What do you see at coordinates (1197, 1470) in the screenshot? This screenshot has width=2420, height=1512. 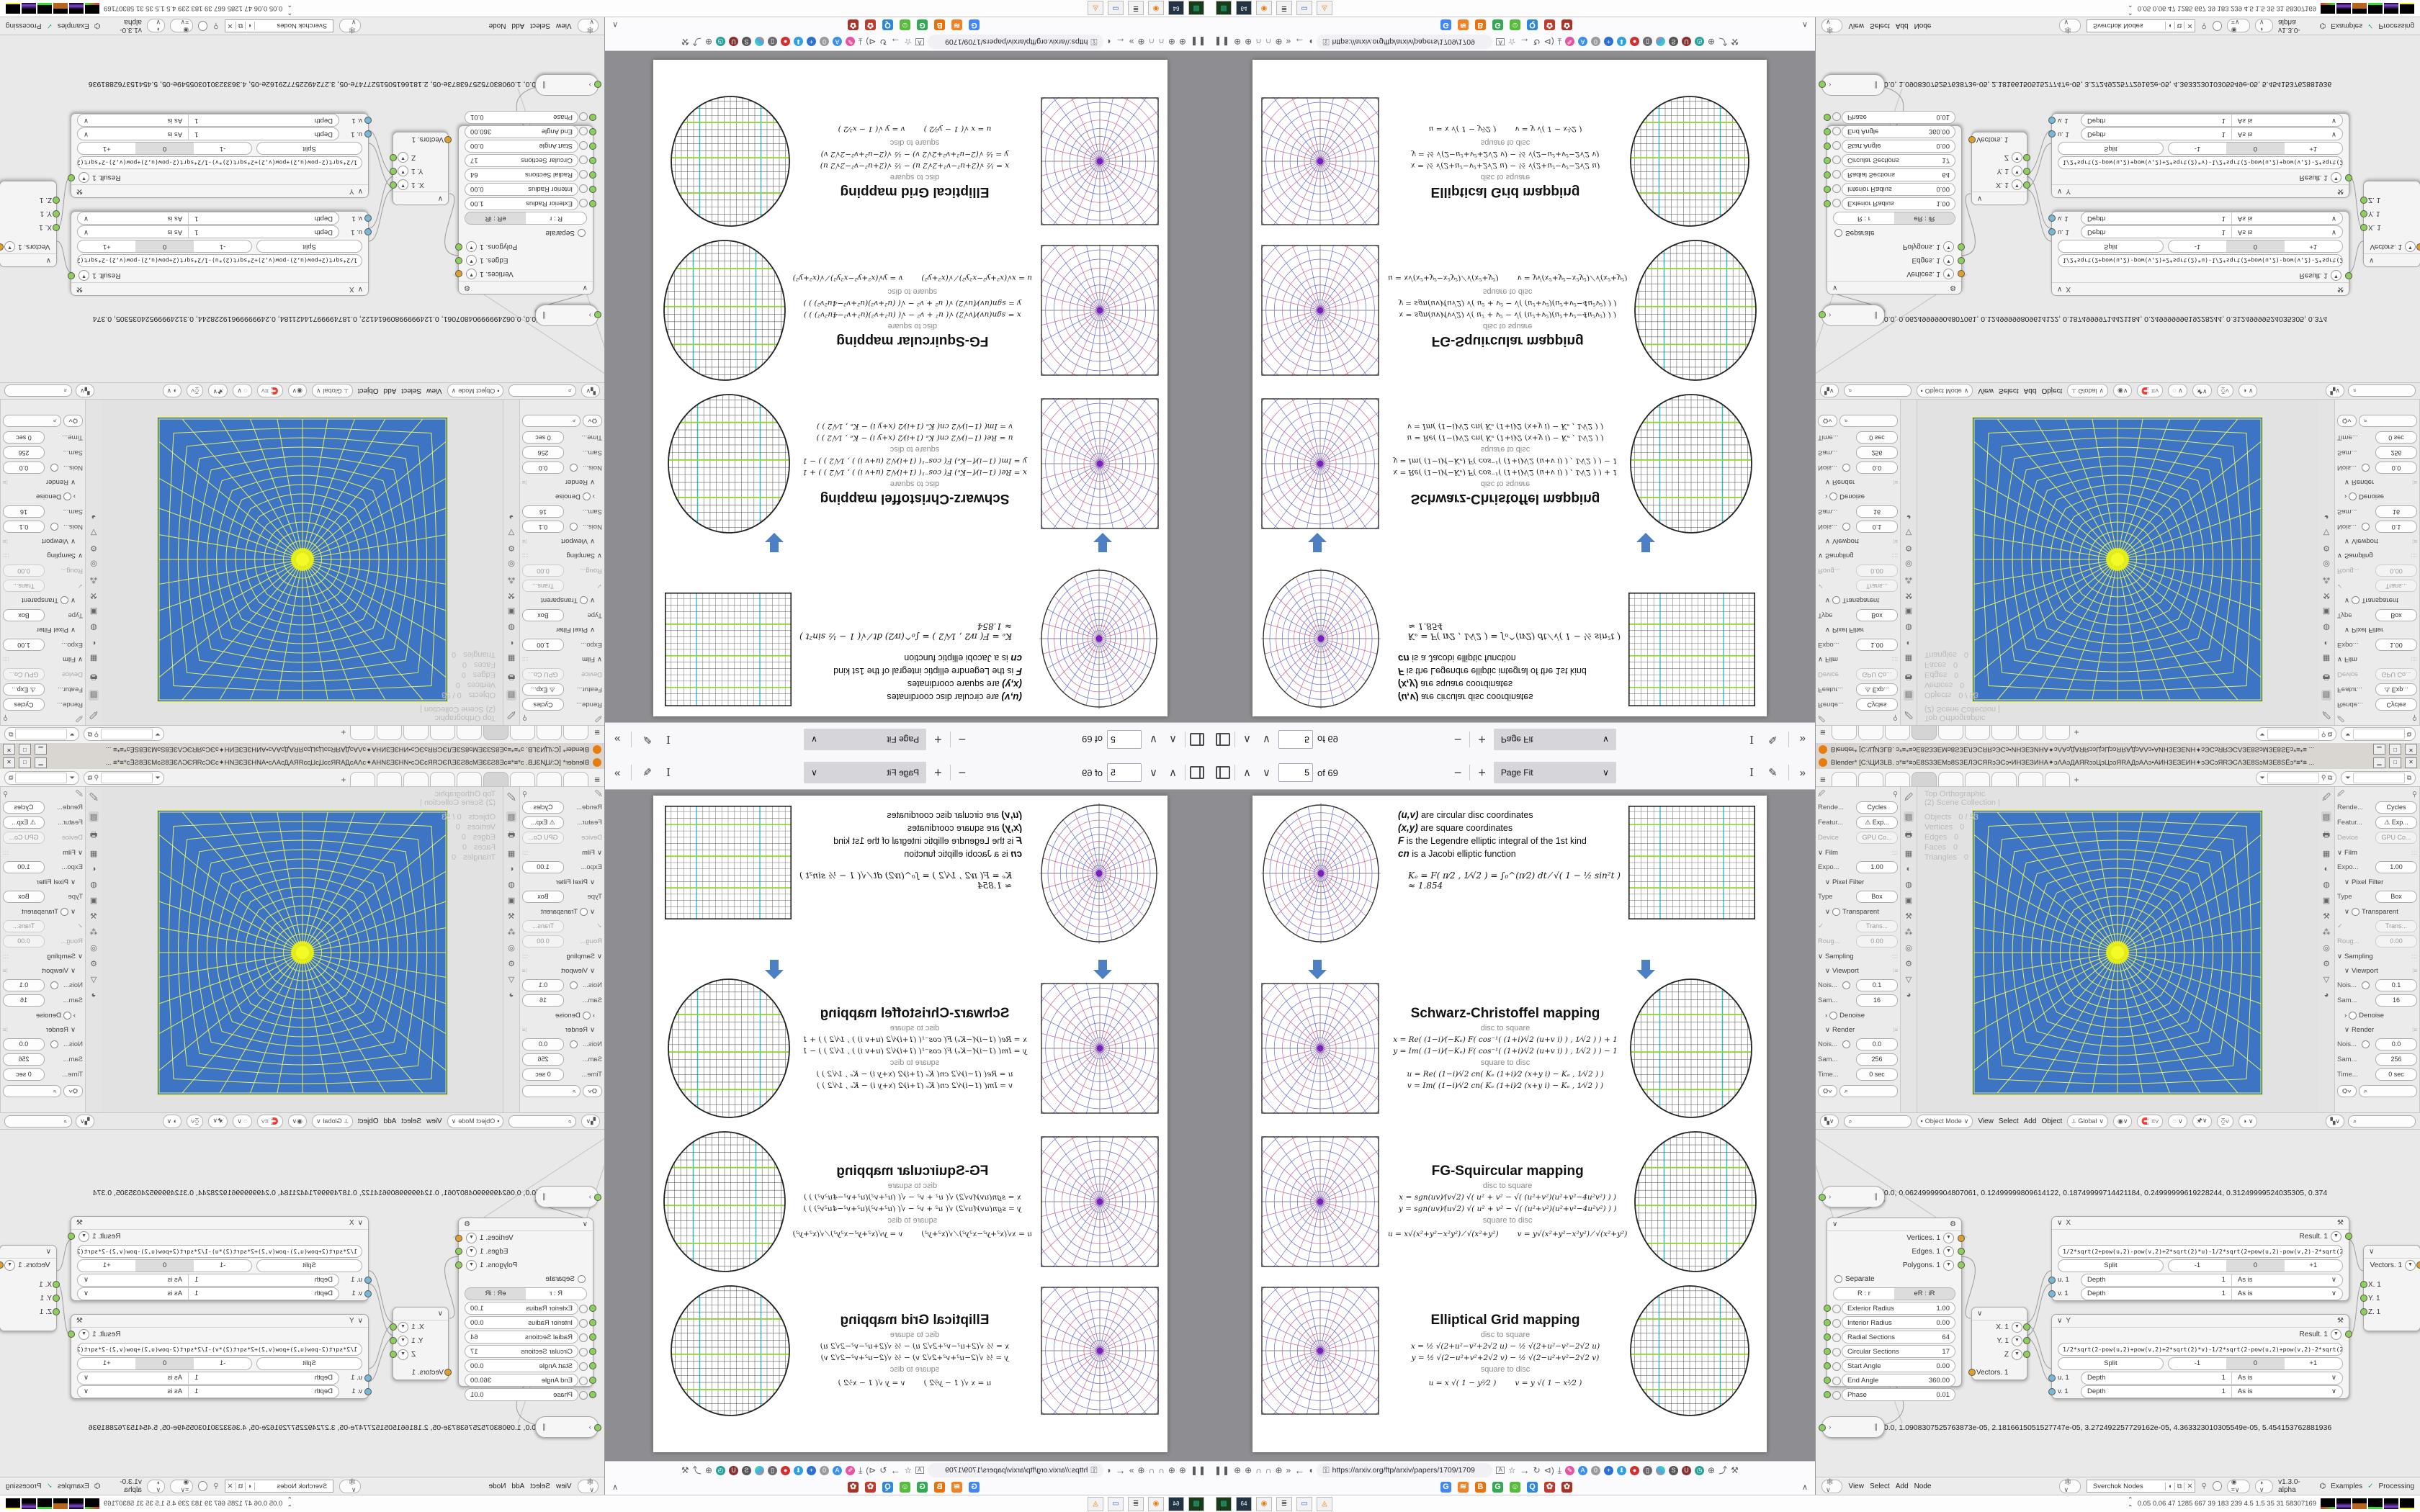 I see `pause-icon: ❚❚` at bounding box center [1197, 1470].